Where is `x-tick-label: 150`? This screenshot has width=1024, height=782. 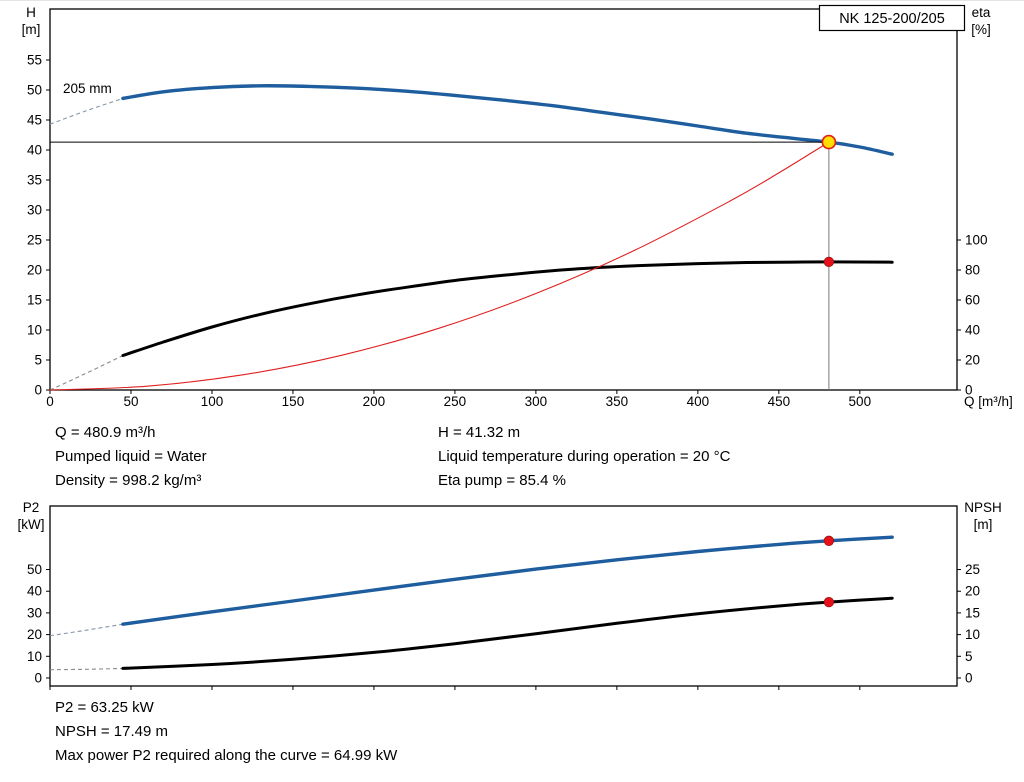
x-tick-label: 150 is located at coordinates (293, 401).